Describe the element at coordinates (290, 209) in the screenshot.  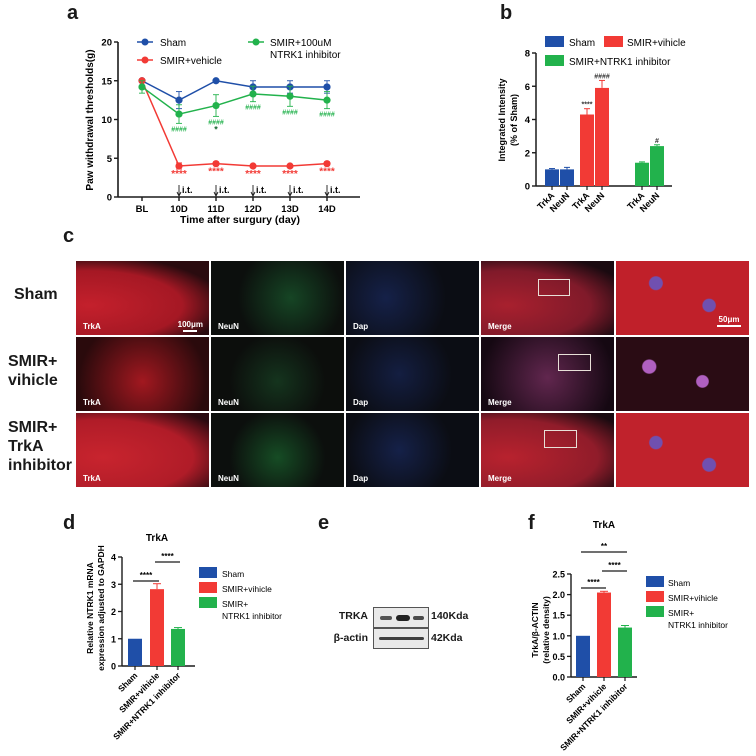
I see `x-tick-label: 13D` at that location.